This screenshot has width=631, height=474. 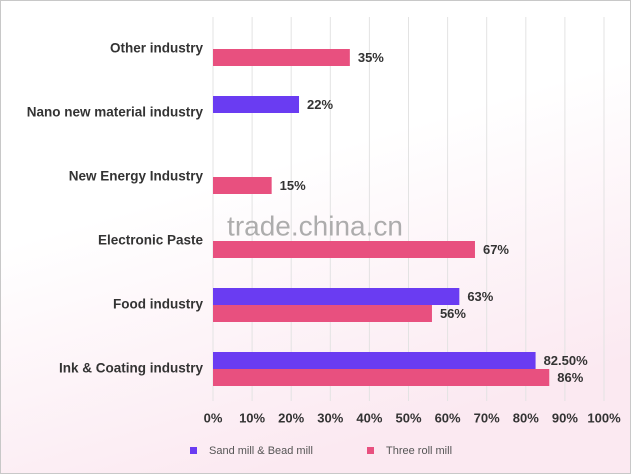 What do you see at coordinates (371, 57) in the screenshot?
I see `value-label: 35%` at bounding box center [371, 57].